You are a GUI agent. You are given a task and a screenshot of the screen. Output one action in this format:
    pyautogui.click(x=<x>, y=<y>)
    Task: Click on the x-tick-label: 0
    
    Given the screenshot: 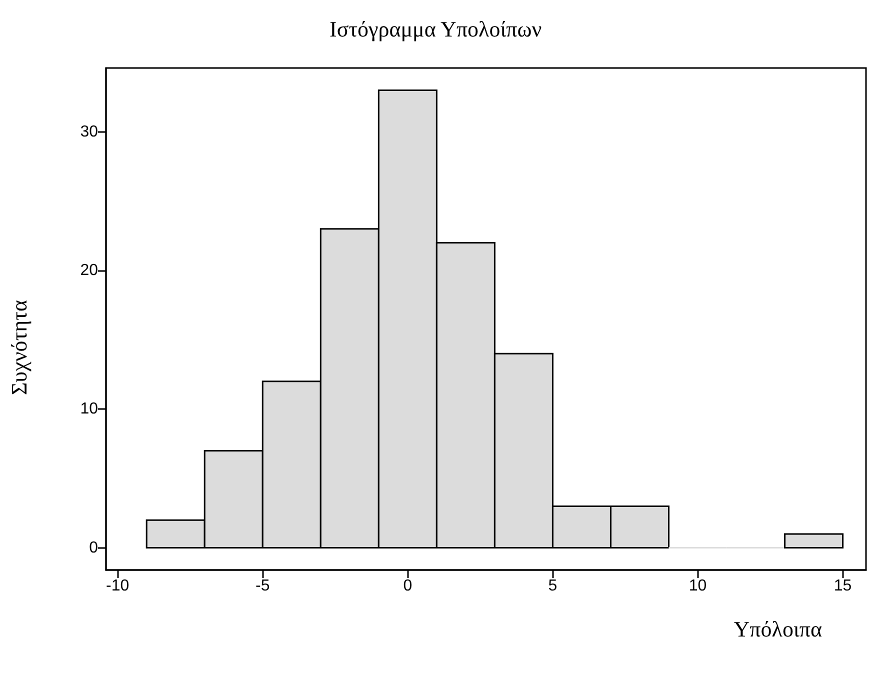 What is the action you would take?
    pyautogui.click(x=407, y=586)
    